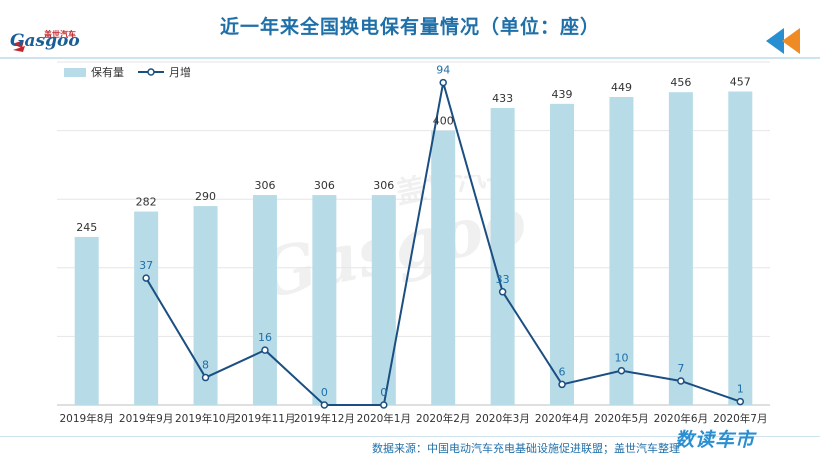 The image size is (820, 461). I want to click on line-label-9: 10, so click(621, 358).